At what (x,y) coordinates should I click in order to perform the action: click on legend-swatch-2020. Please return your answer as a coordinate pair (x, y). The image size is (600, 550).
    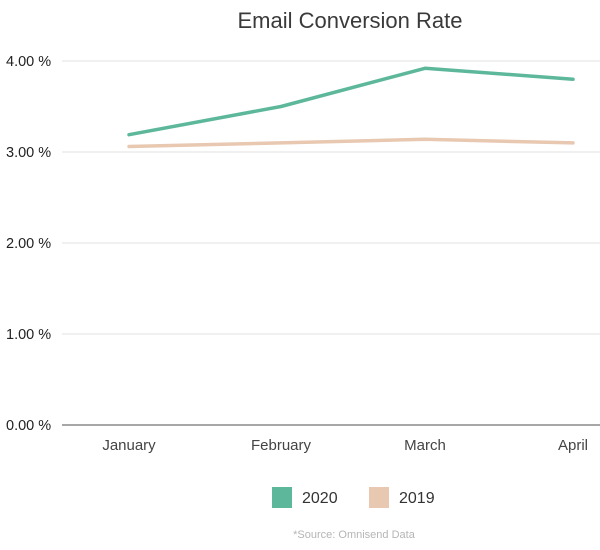
    Looking at the image, I should click on (282, 497).